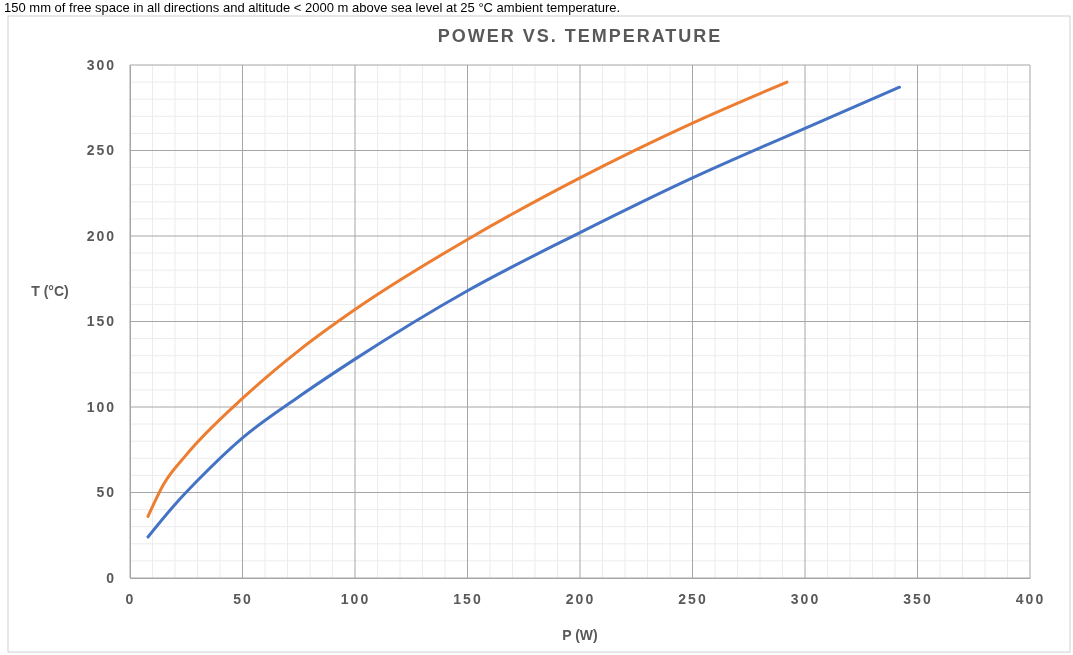  What do you see at coordinates (130, 598) in the screenshot?
I see `x-tick-label: 0` at bounding box center [130, 598].